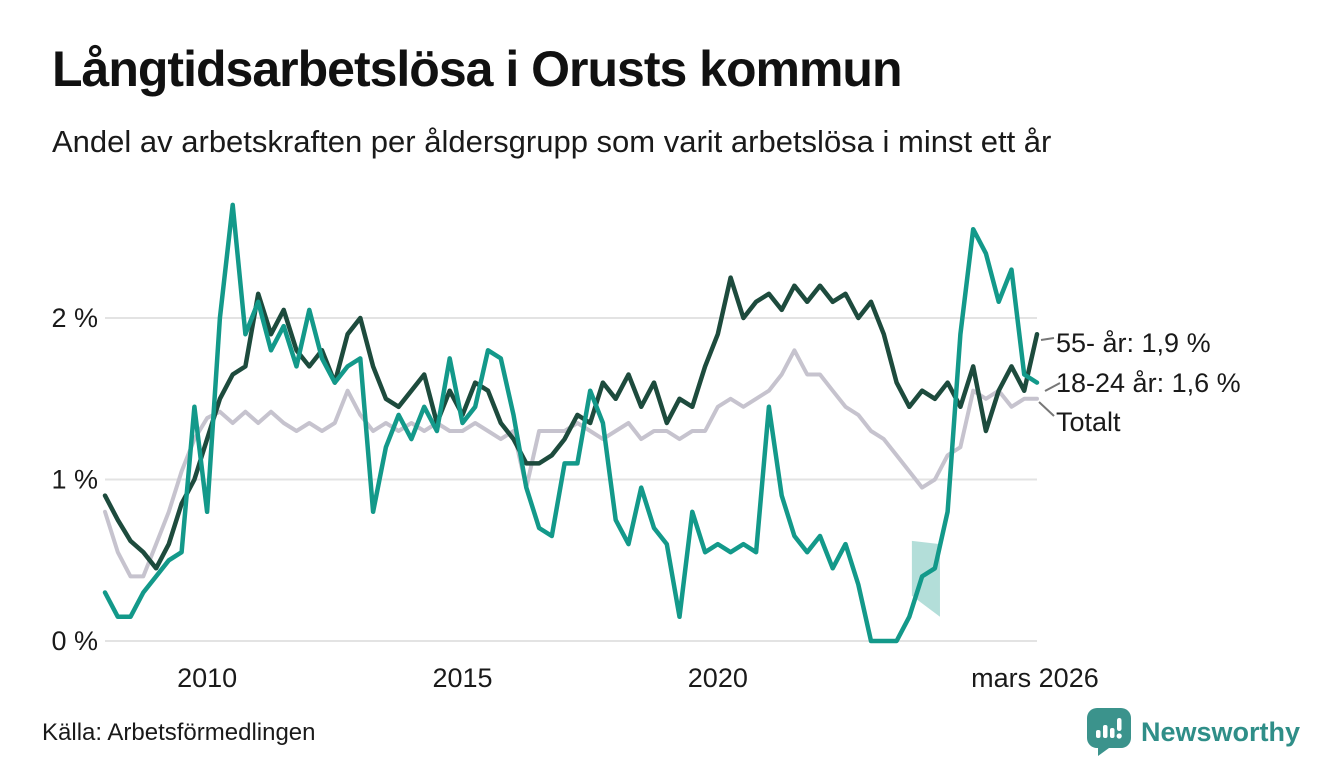 The height and width of the screenshot is (780, 1340). What do you see at coordinates (1133, 343) in the screenshot?
I see `series-end-label-55-ar: 55- år: 1,9 %` at bounding box center [1133, 343].